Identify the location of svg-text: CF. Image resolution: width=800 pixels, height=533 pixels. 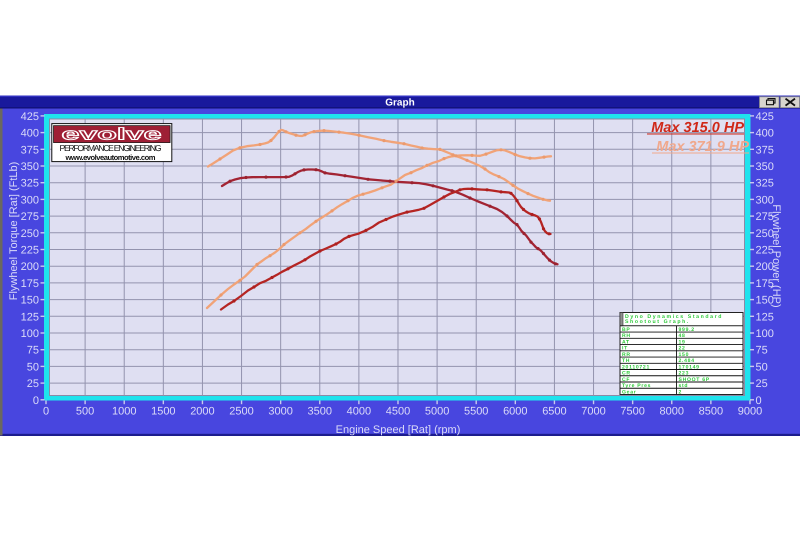
(626, 380).